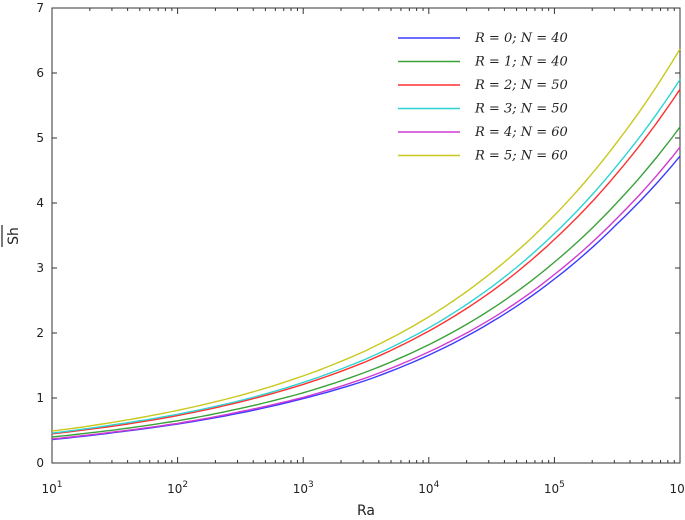 This screenshot has height=520, width=685. Describe the element at coordinates (40, 138) in the screenshot. I see `y-tick-label: 5` at that location.